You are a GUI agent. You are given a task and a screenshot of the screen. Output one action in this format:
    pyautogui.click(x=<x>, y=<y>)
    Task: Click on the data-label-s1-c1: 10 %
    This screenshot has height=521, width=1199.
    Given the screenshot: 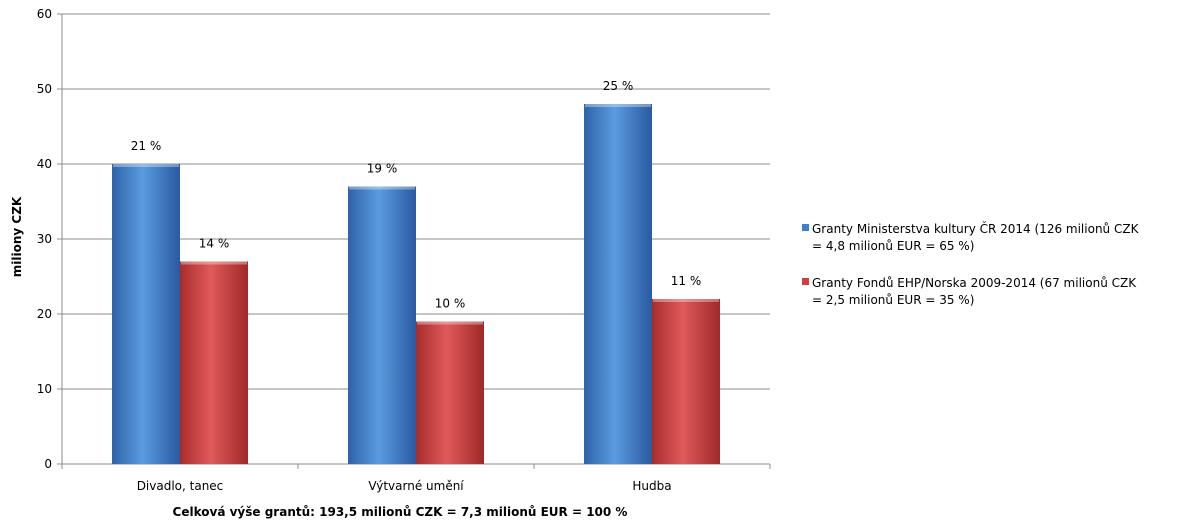 What is the action you would take?
    pyautogui.click(x=450, y=304)
    